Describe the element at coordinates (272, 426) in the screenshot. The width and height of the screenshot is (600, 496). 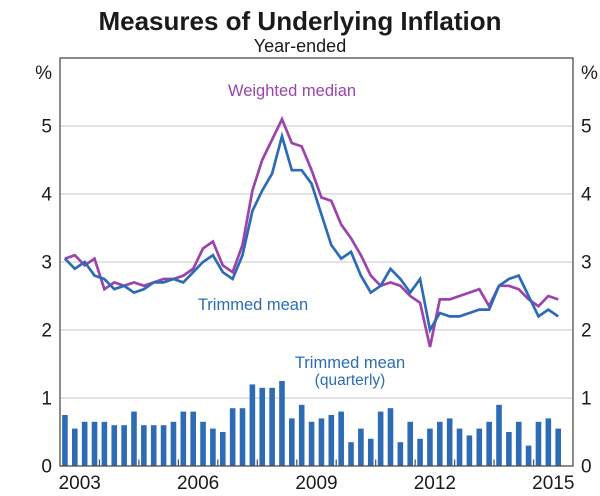
I see `bar-2008Q2` at that location.